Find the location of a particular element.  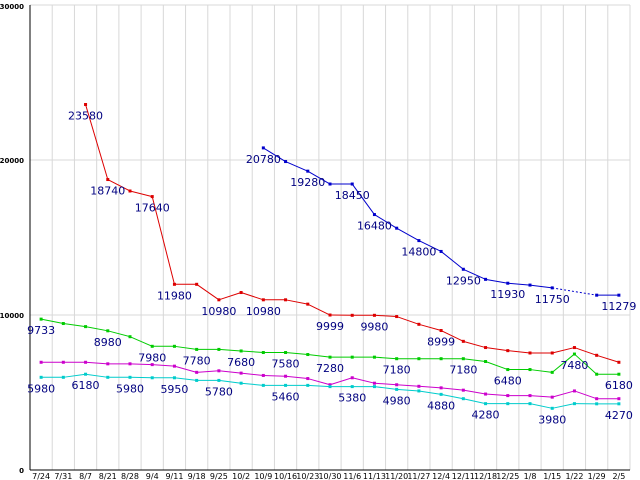

data-label-red: 9980 is located at coordinates (374, 326).